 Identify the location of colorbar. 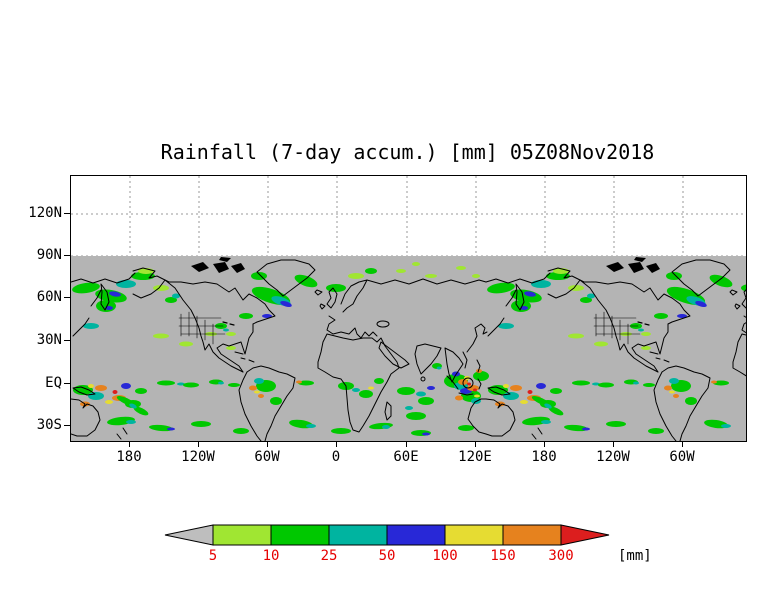
(387, 537).